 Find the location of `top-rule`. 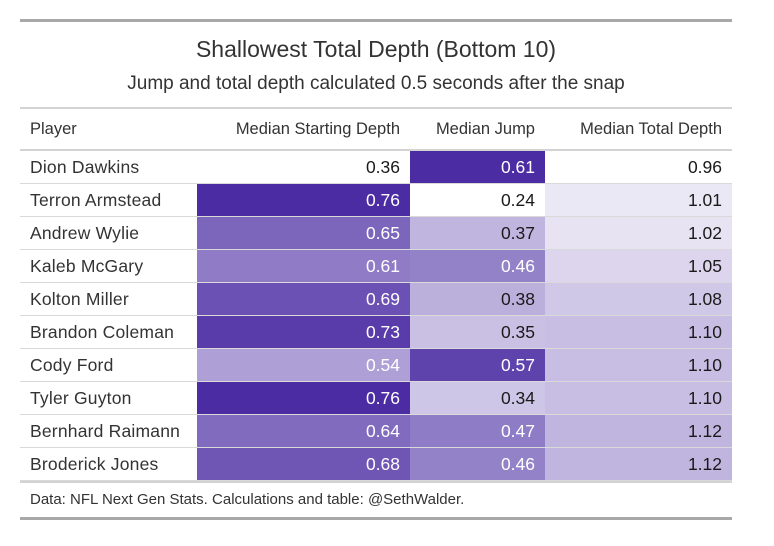

top-rule is located at coordinates (376, 20).